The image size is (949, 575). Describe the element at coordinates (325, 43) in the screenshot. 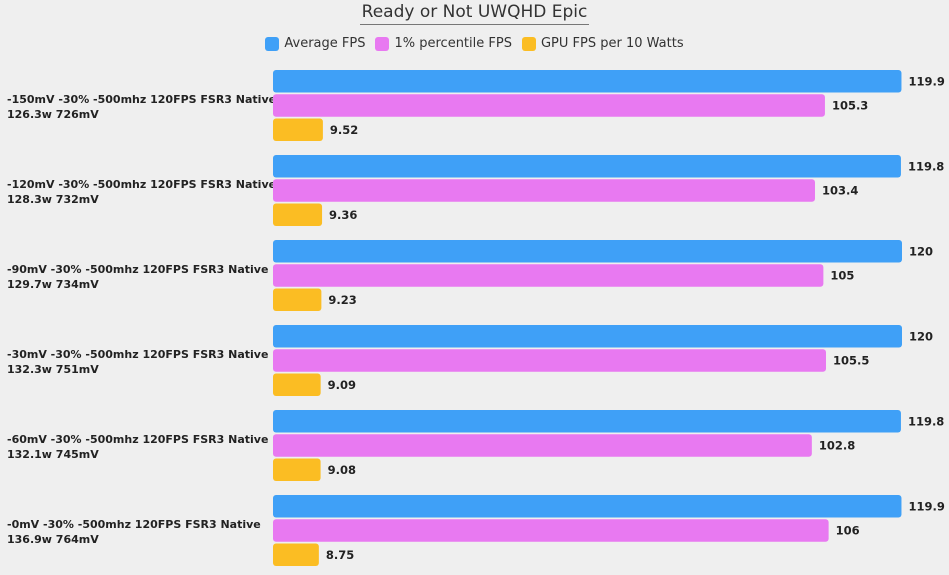

I see `legend-label: Average FPS` at that location.